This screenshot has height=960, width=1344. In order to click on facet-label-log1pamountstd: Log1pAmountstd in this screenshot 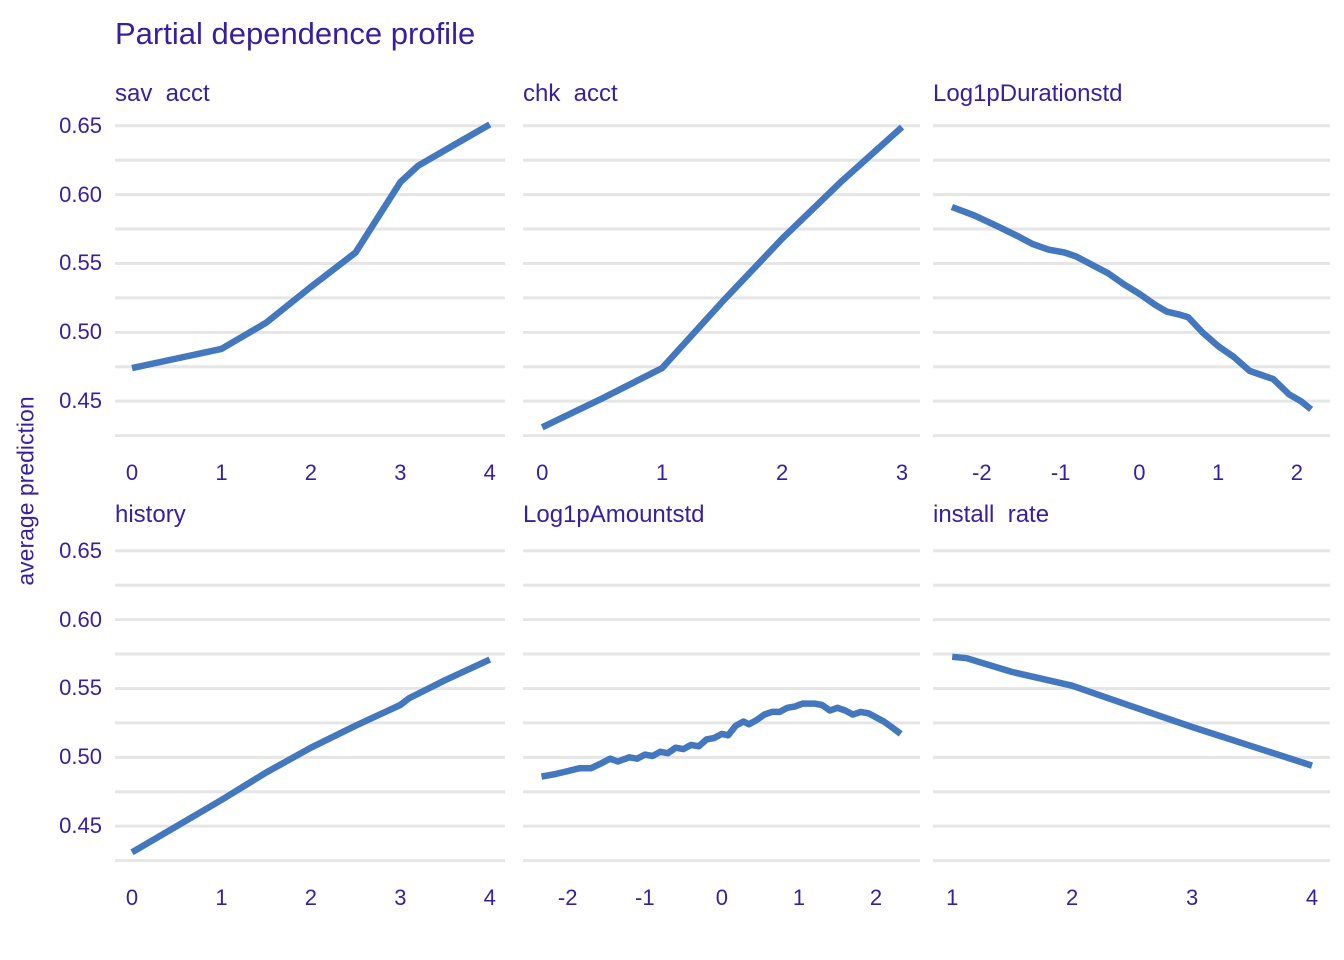, I will do `click(614, 514)`.